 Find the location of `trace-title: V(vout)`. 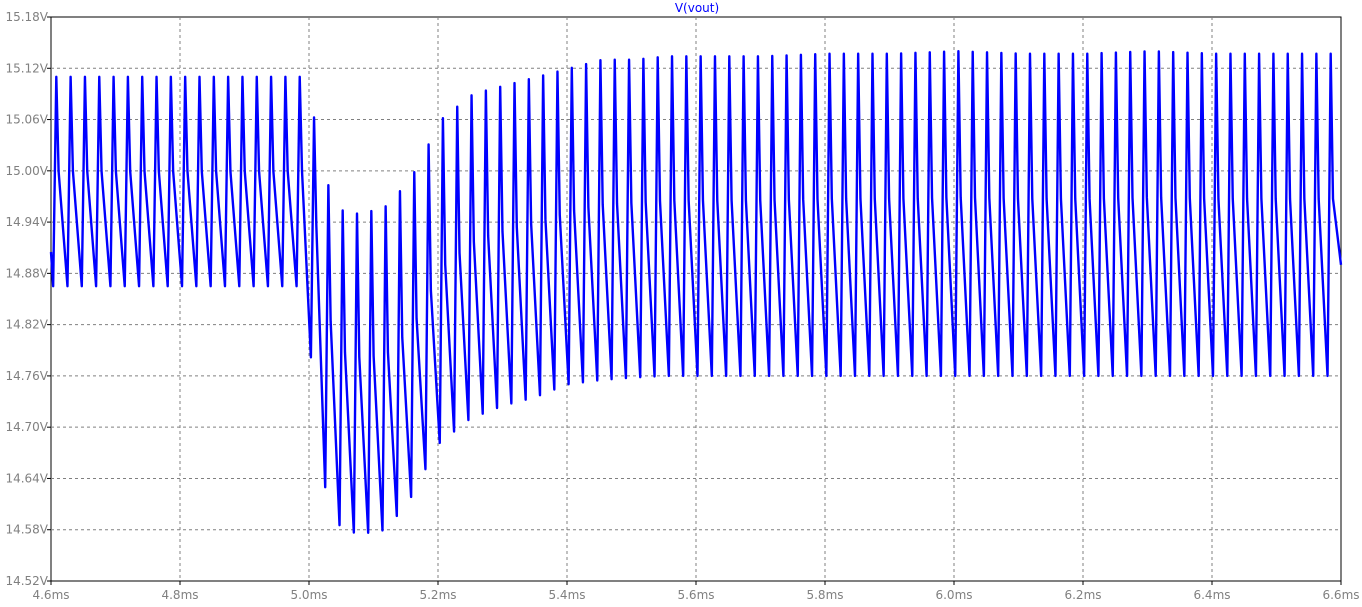

trace-title: V(vout) is located at coordinates (697, 8).